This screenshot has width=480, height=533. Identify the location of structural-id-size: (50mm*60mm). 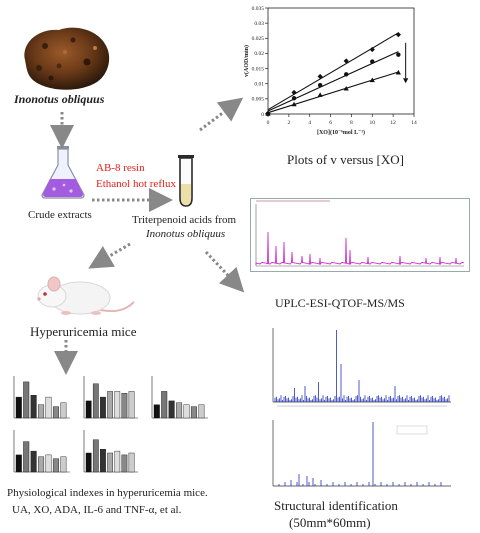
(330, 522).